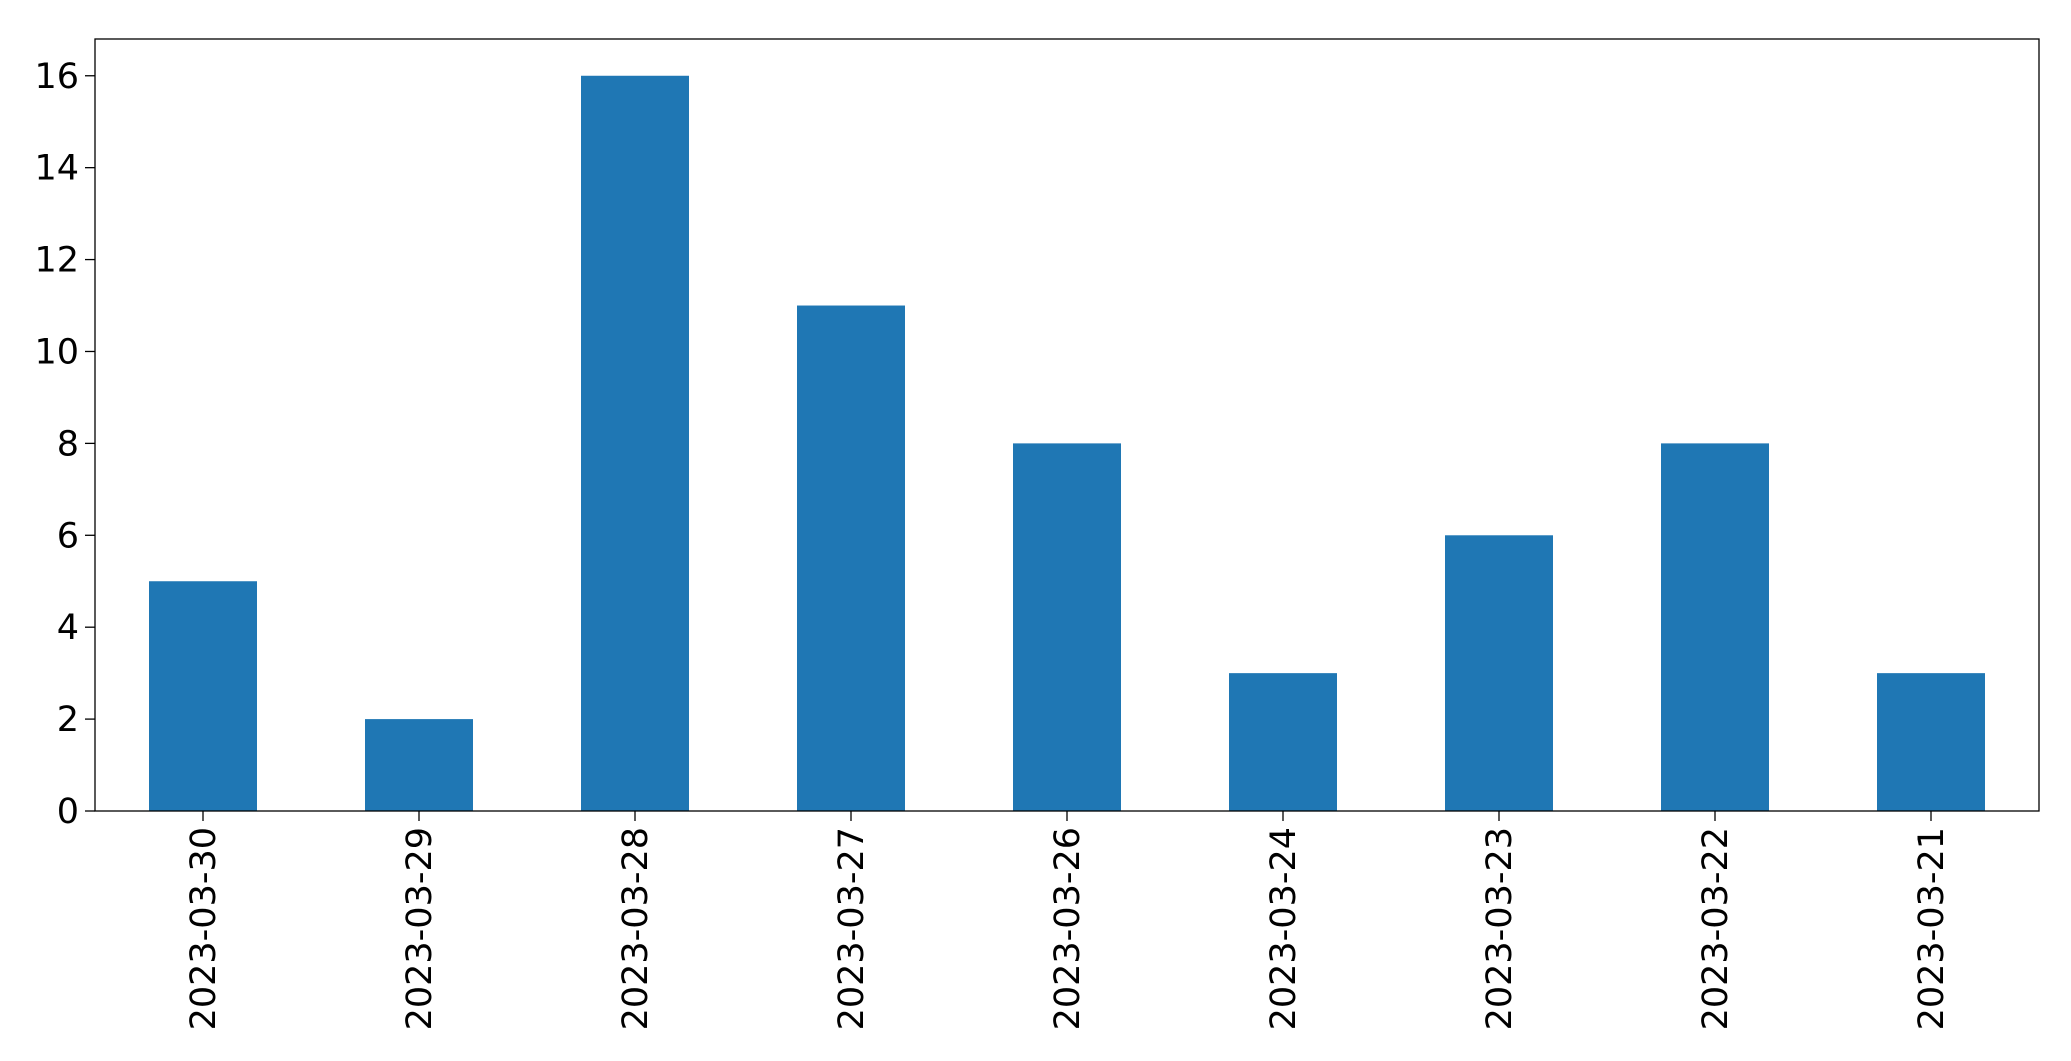 The image size is (2071, 1061). Describe the element at coordinates (852, 928) in the screenshot. I see `x-tick-label: 2023-03-27` at that location.